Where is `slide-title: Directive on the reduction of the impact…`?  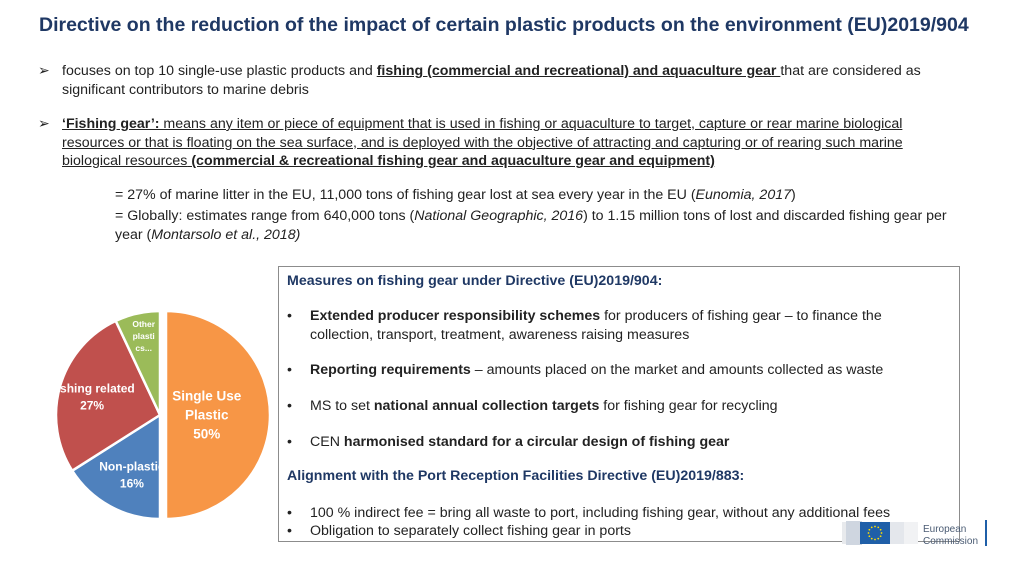
slide-title: Directive on the reduction of the impact… is located at coordinates (504, 25).